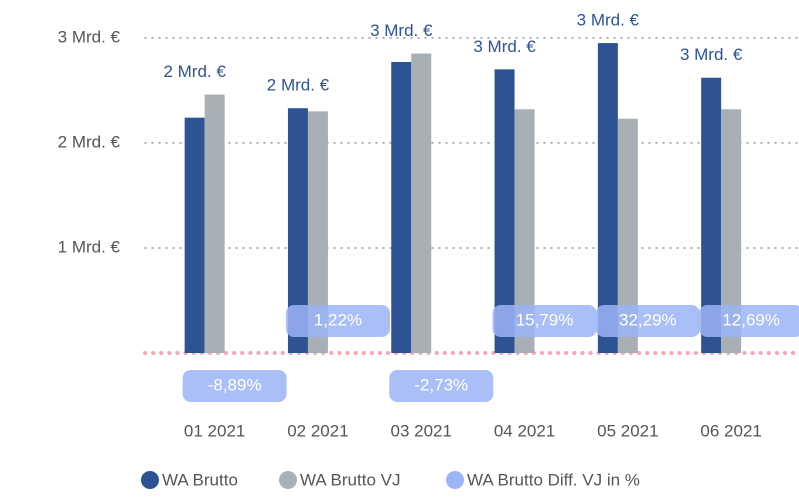  I want to click on diff-label: 1,22%, so click(338, 319).